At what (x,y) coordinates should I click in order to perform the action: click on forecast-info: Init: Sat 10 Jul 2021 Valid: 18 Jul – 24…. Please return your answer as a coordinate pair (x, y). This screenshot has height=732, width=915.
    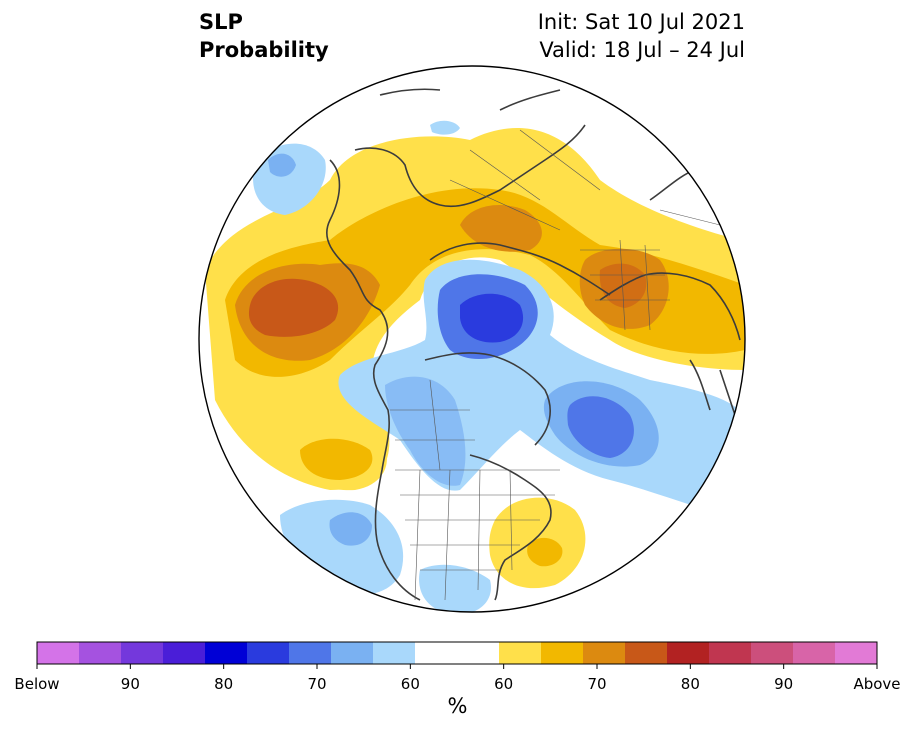
    Looking at the image, I should click on (641, 36).